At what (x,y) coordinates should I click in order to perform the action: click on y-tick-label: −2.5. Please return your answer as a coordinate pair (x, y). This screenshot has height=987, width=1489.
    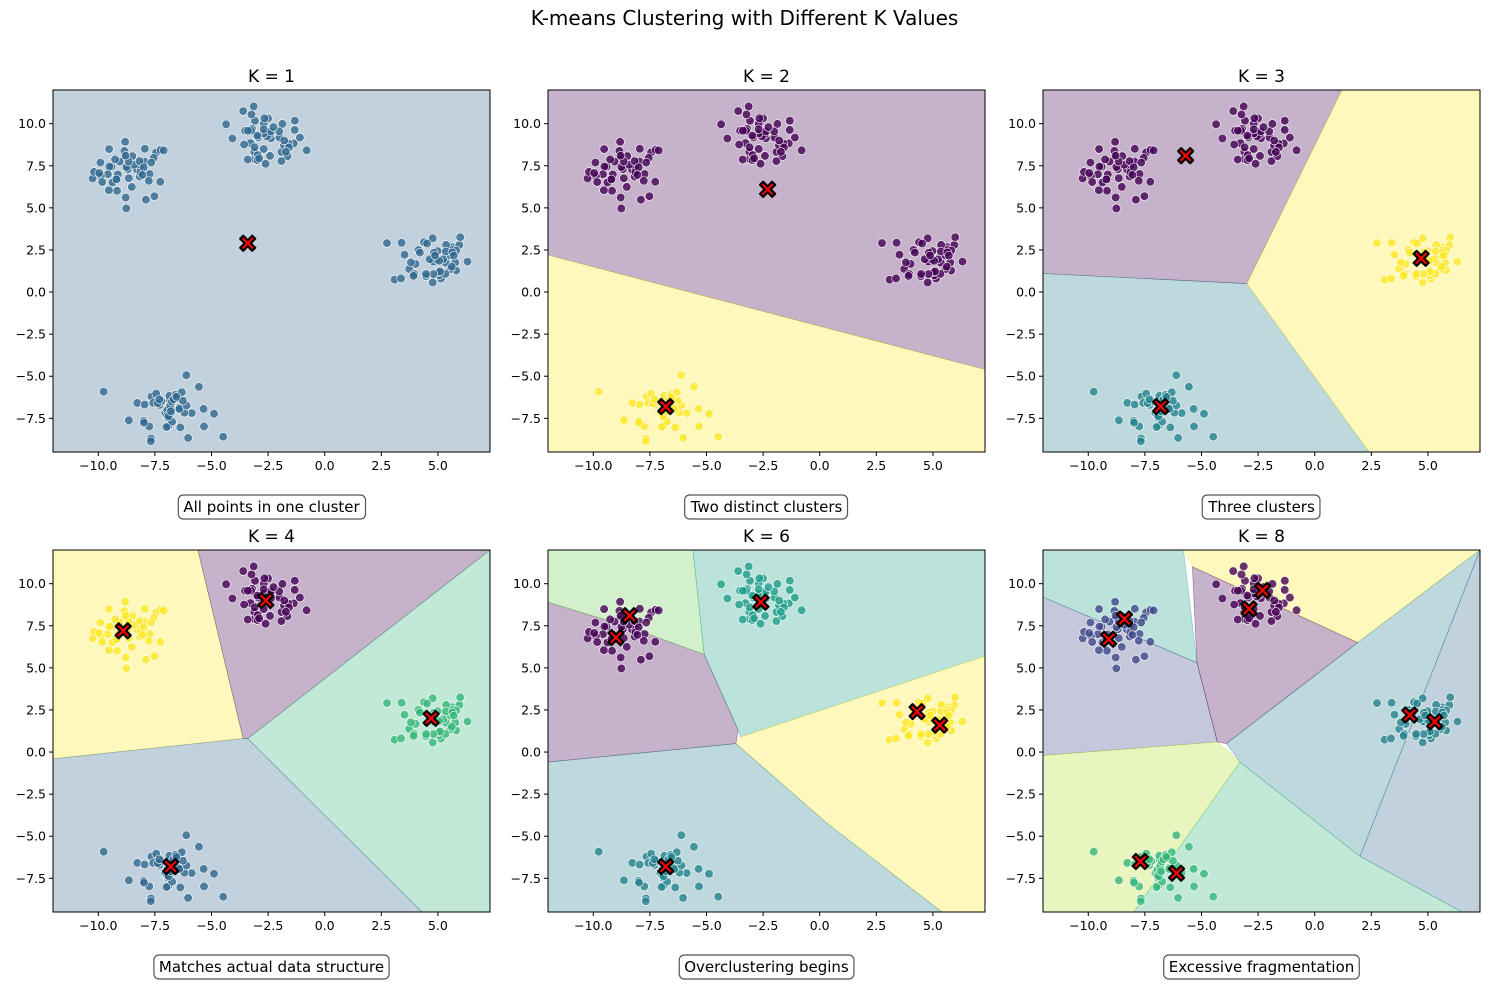
    Looking at the image, I should click on (31, 794).